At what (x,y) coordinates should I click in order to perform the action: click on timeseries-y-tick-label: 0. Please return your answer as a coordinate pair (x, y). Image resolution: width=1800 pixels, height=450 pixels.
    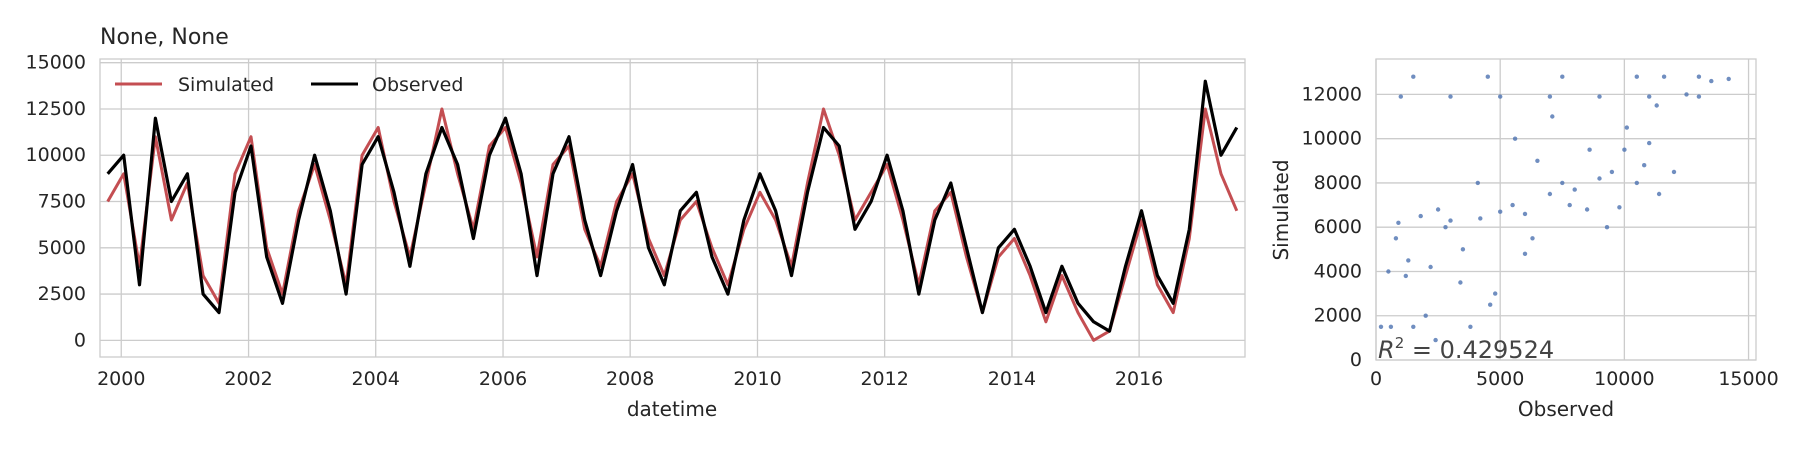
    Looking at the image, I should click on (80, 340).